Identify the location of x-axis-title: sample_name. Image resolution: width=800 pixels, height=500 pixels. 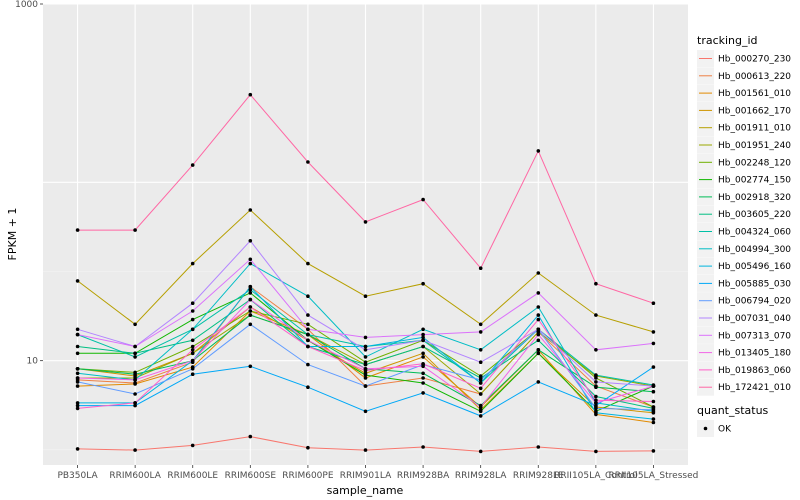
(365, 490).